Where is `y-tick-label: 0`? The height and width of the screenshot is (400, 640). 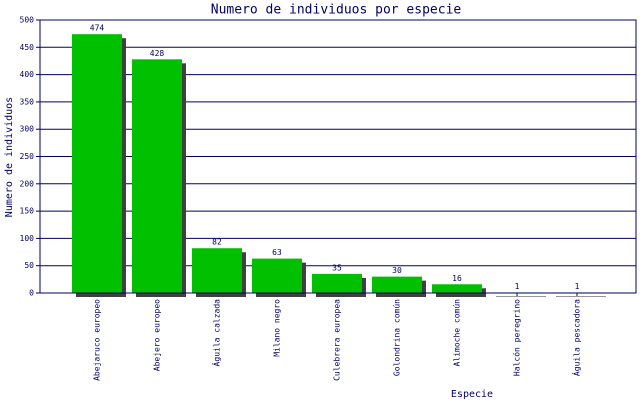
y-tick-label: 0 is located at coordinates (31, 293).